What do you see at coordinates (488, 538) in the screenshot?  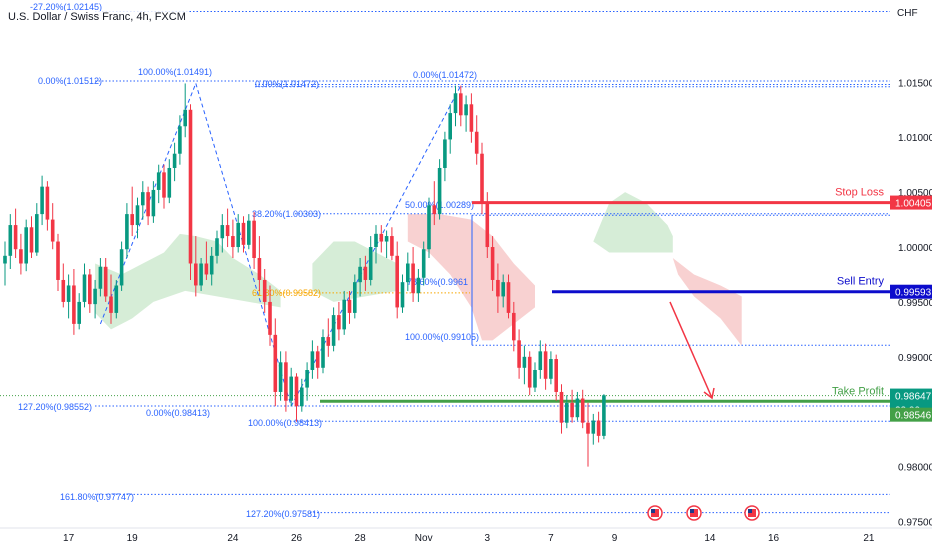 I see `x-tick-label: 3` at bounding box center [488, 538].